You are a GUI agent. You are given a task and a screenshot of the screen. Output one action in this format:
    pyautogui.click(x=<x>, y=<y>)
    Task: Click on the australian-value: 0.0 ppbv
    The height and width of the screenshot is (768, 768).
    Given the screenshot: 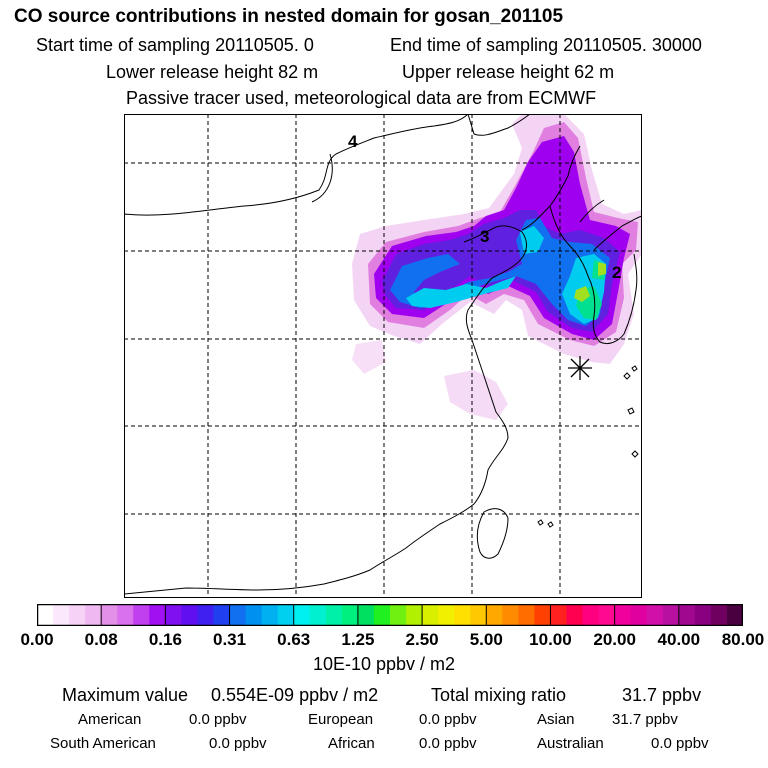 What is the action you would take?
    pyautogui.click(x=680, y=743)
    